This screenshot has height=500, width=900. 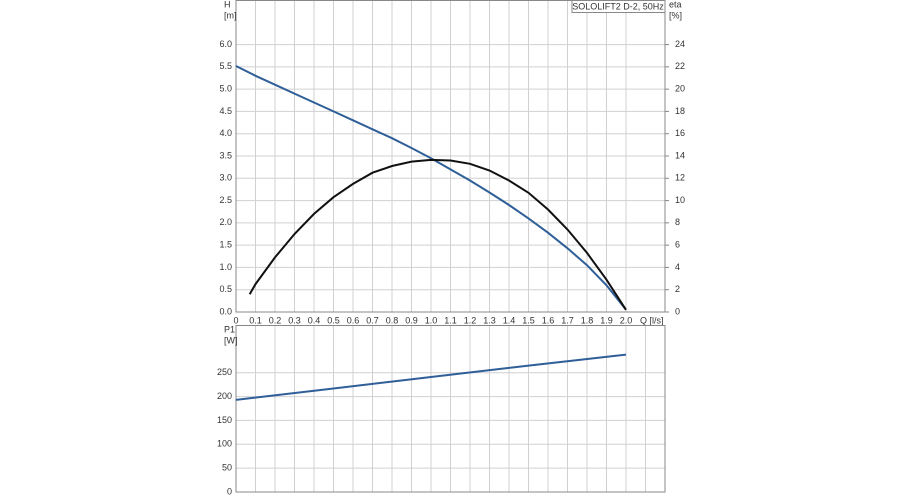 I want to click on y2-axis-unit: [%], so click(x=675, y=15).